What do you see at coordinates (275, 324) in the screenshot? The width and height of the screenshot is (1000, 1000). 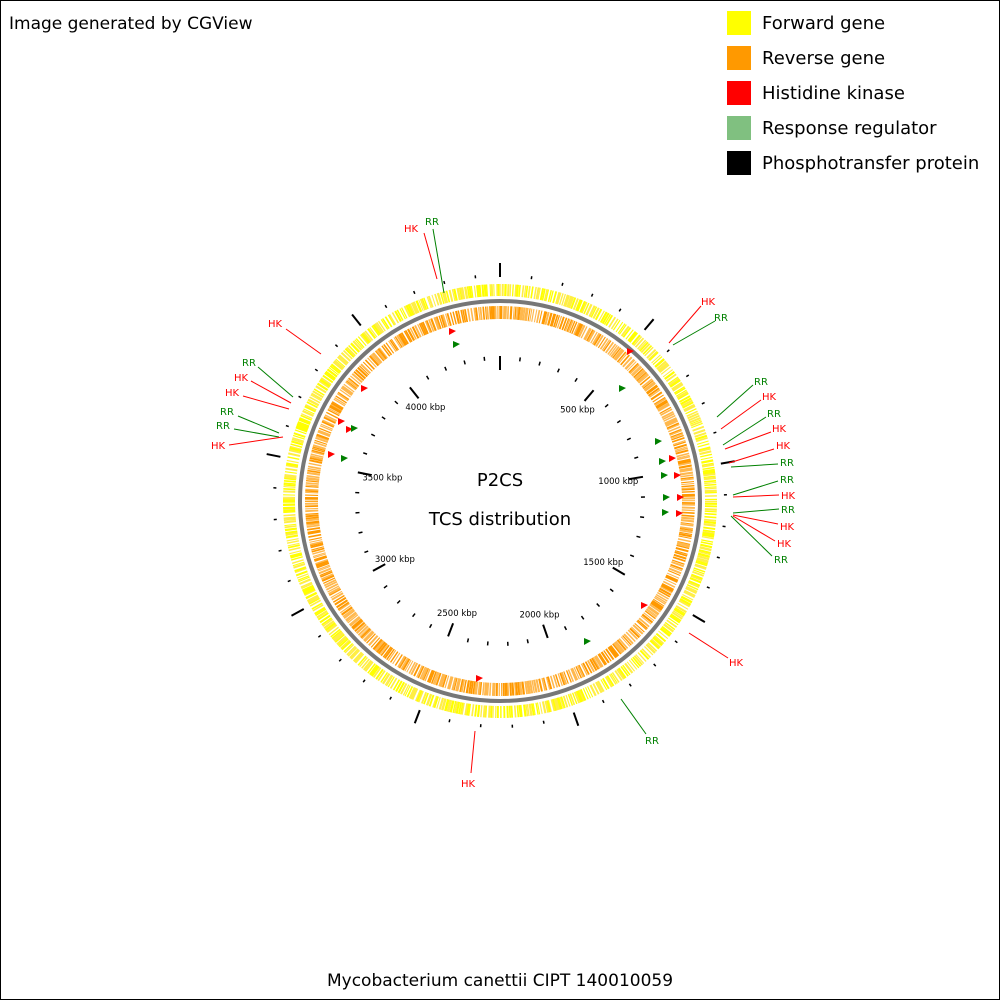 I see `feature-label: HK` at bounding box center [275, 324].